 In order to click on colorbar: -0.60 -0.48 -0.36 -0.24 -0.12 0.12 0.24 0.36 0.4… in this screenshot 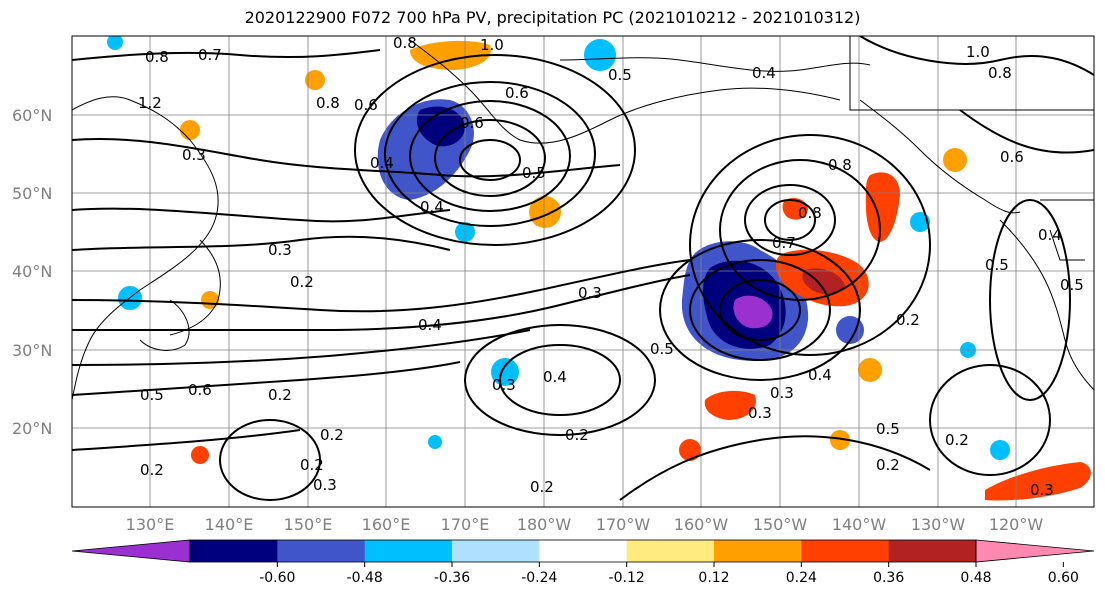, I will do `click(583, 562)`.